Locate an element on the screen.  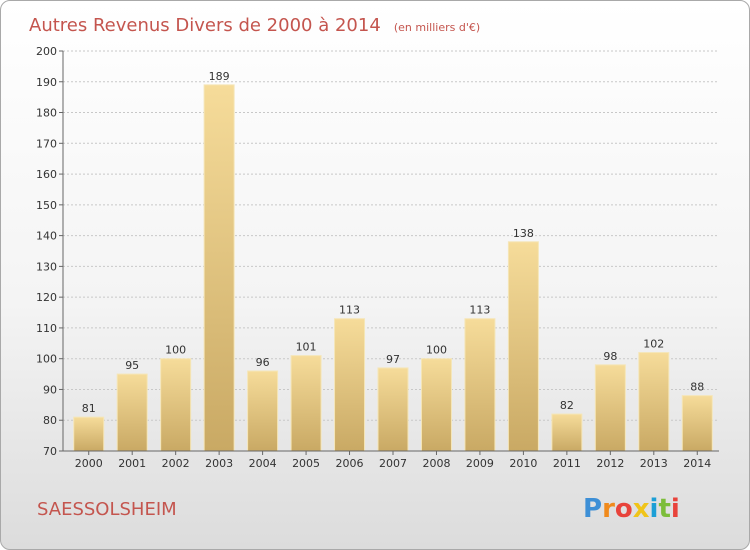
y-tick-label: 170 is located at coordinates (46, 143).